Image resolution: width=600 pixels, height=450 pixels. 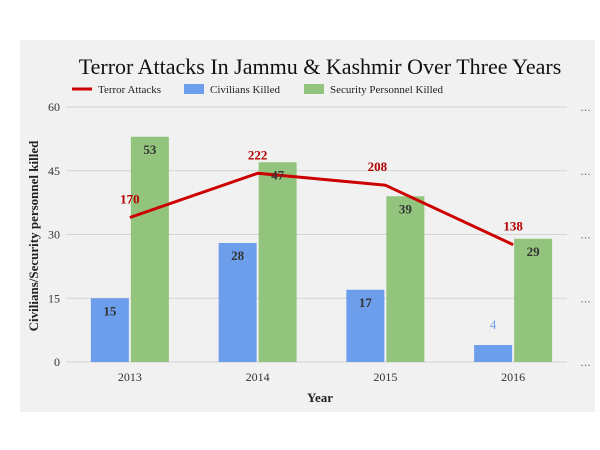 What do you see at coordinates (406, 208) in the screenshot?
I see `bar-label-security: 39` at bounding box center [406, 208].